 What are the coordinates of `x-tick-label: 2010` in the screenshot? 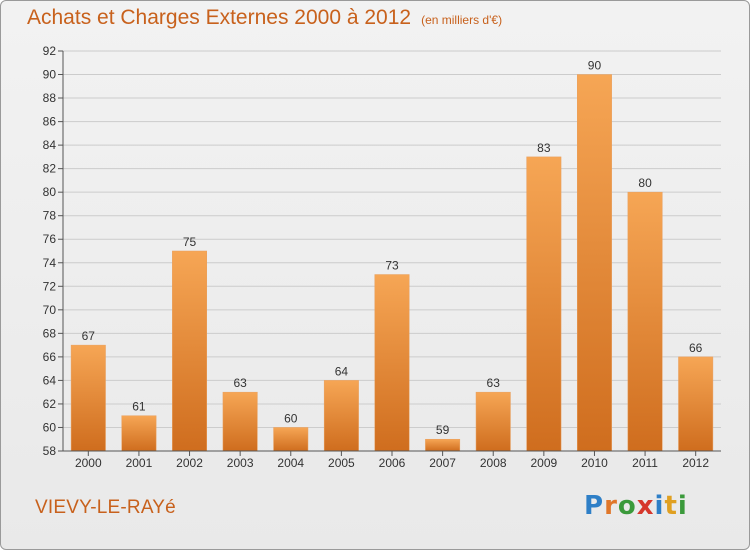 It's located at (594, 463).